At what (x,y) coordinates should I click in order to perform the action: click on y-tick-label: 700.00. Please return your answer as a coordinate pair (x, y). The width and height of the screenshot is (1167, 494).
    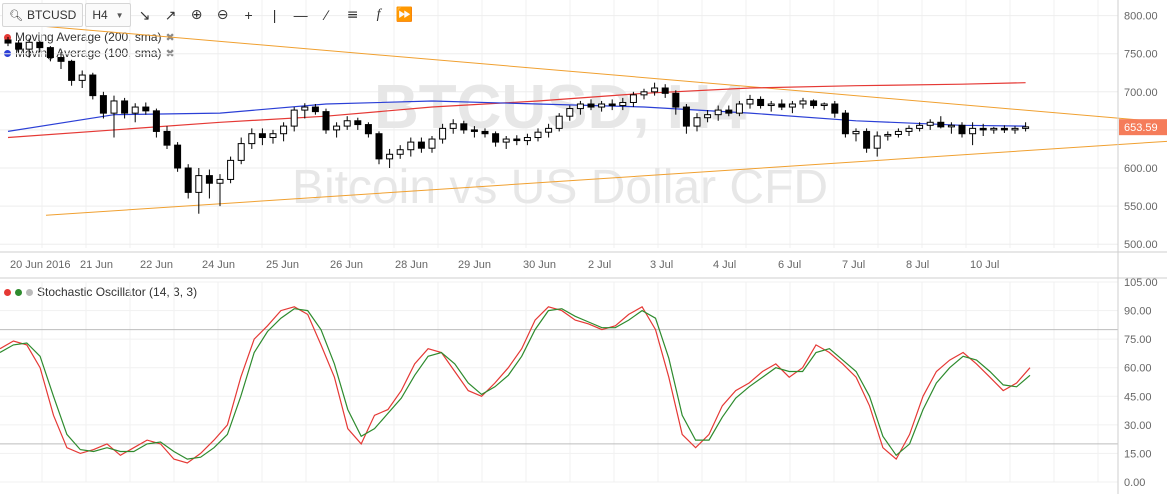
    Looking at the image, I should click on (1141, 93).